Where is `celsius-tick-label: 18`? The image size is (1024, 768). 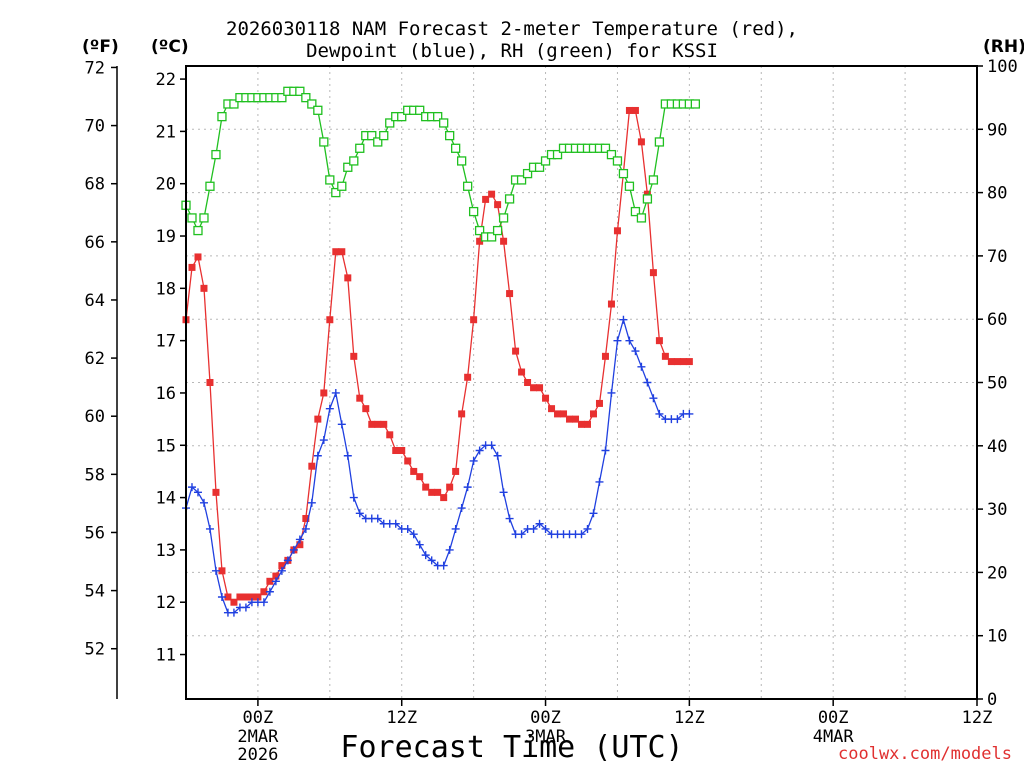 celsius-tick-label: 18 is located at coordinates (166, 289).